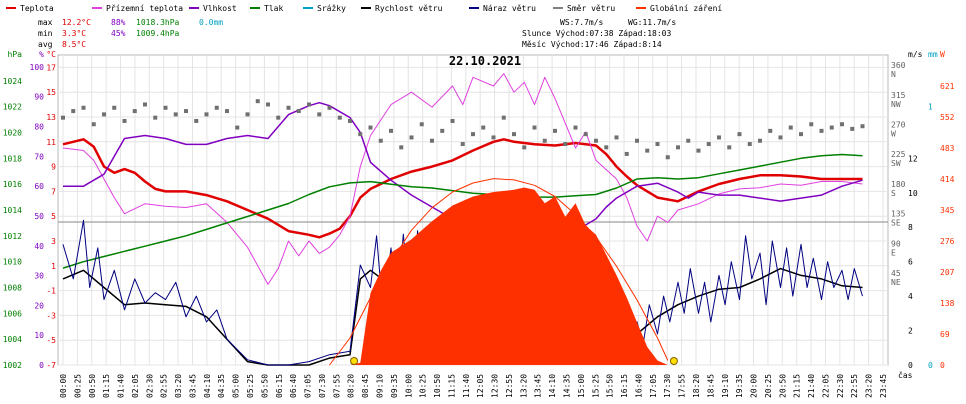  Describe the element at coordinates (15, 54) in the screenshot. I see `axis-label-pressure: hPa` at that location.